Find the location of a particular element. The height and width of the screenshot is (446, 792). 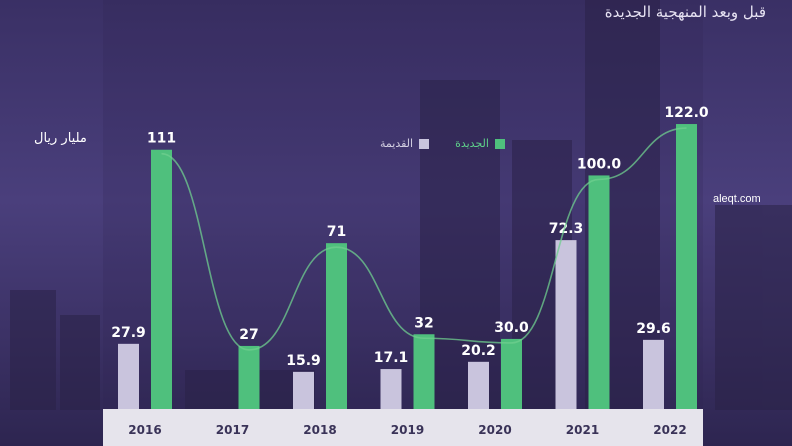

data-label-new-2020: 30.0 is located at coordinates (511, 328).